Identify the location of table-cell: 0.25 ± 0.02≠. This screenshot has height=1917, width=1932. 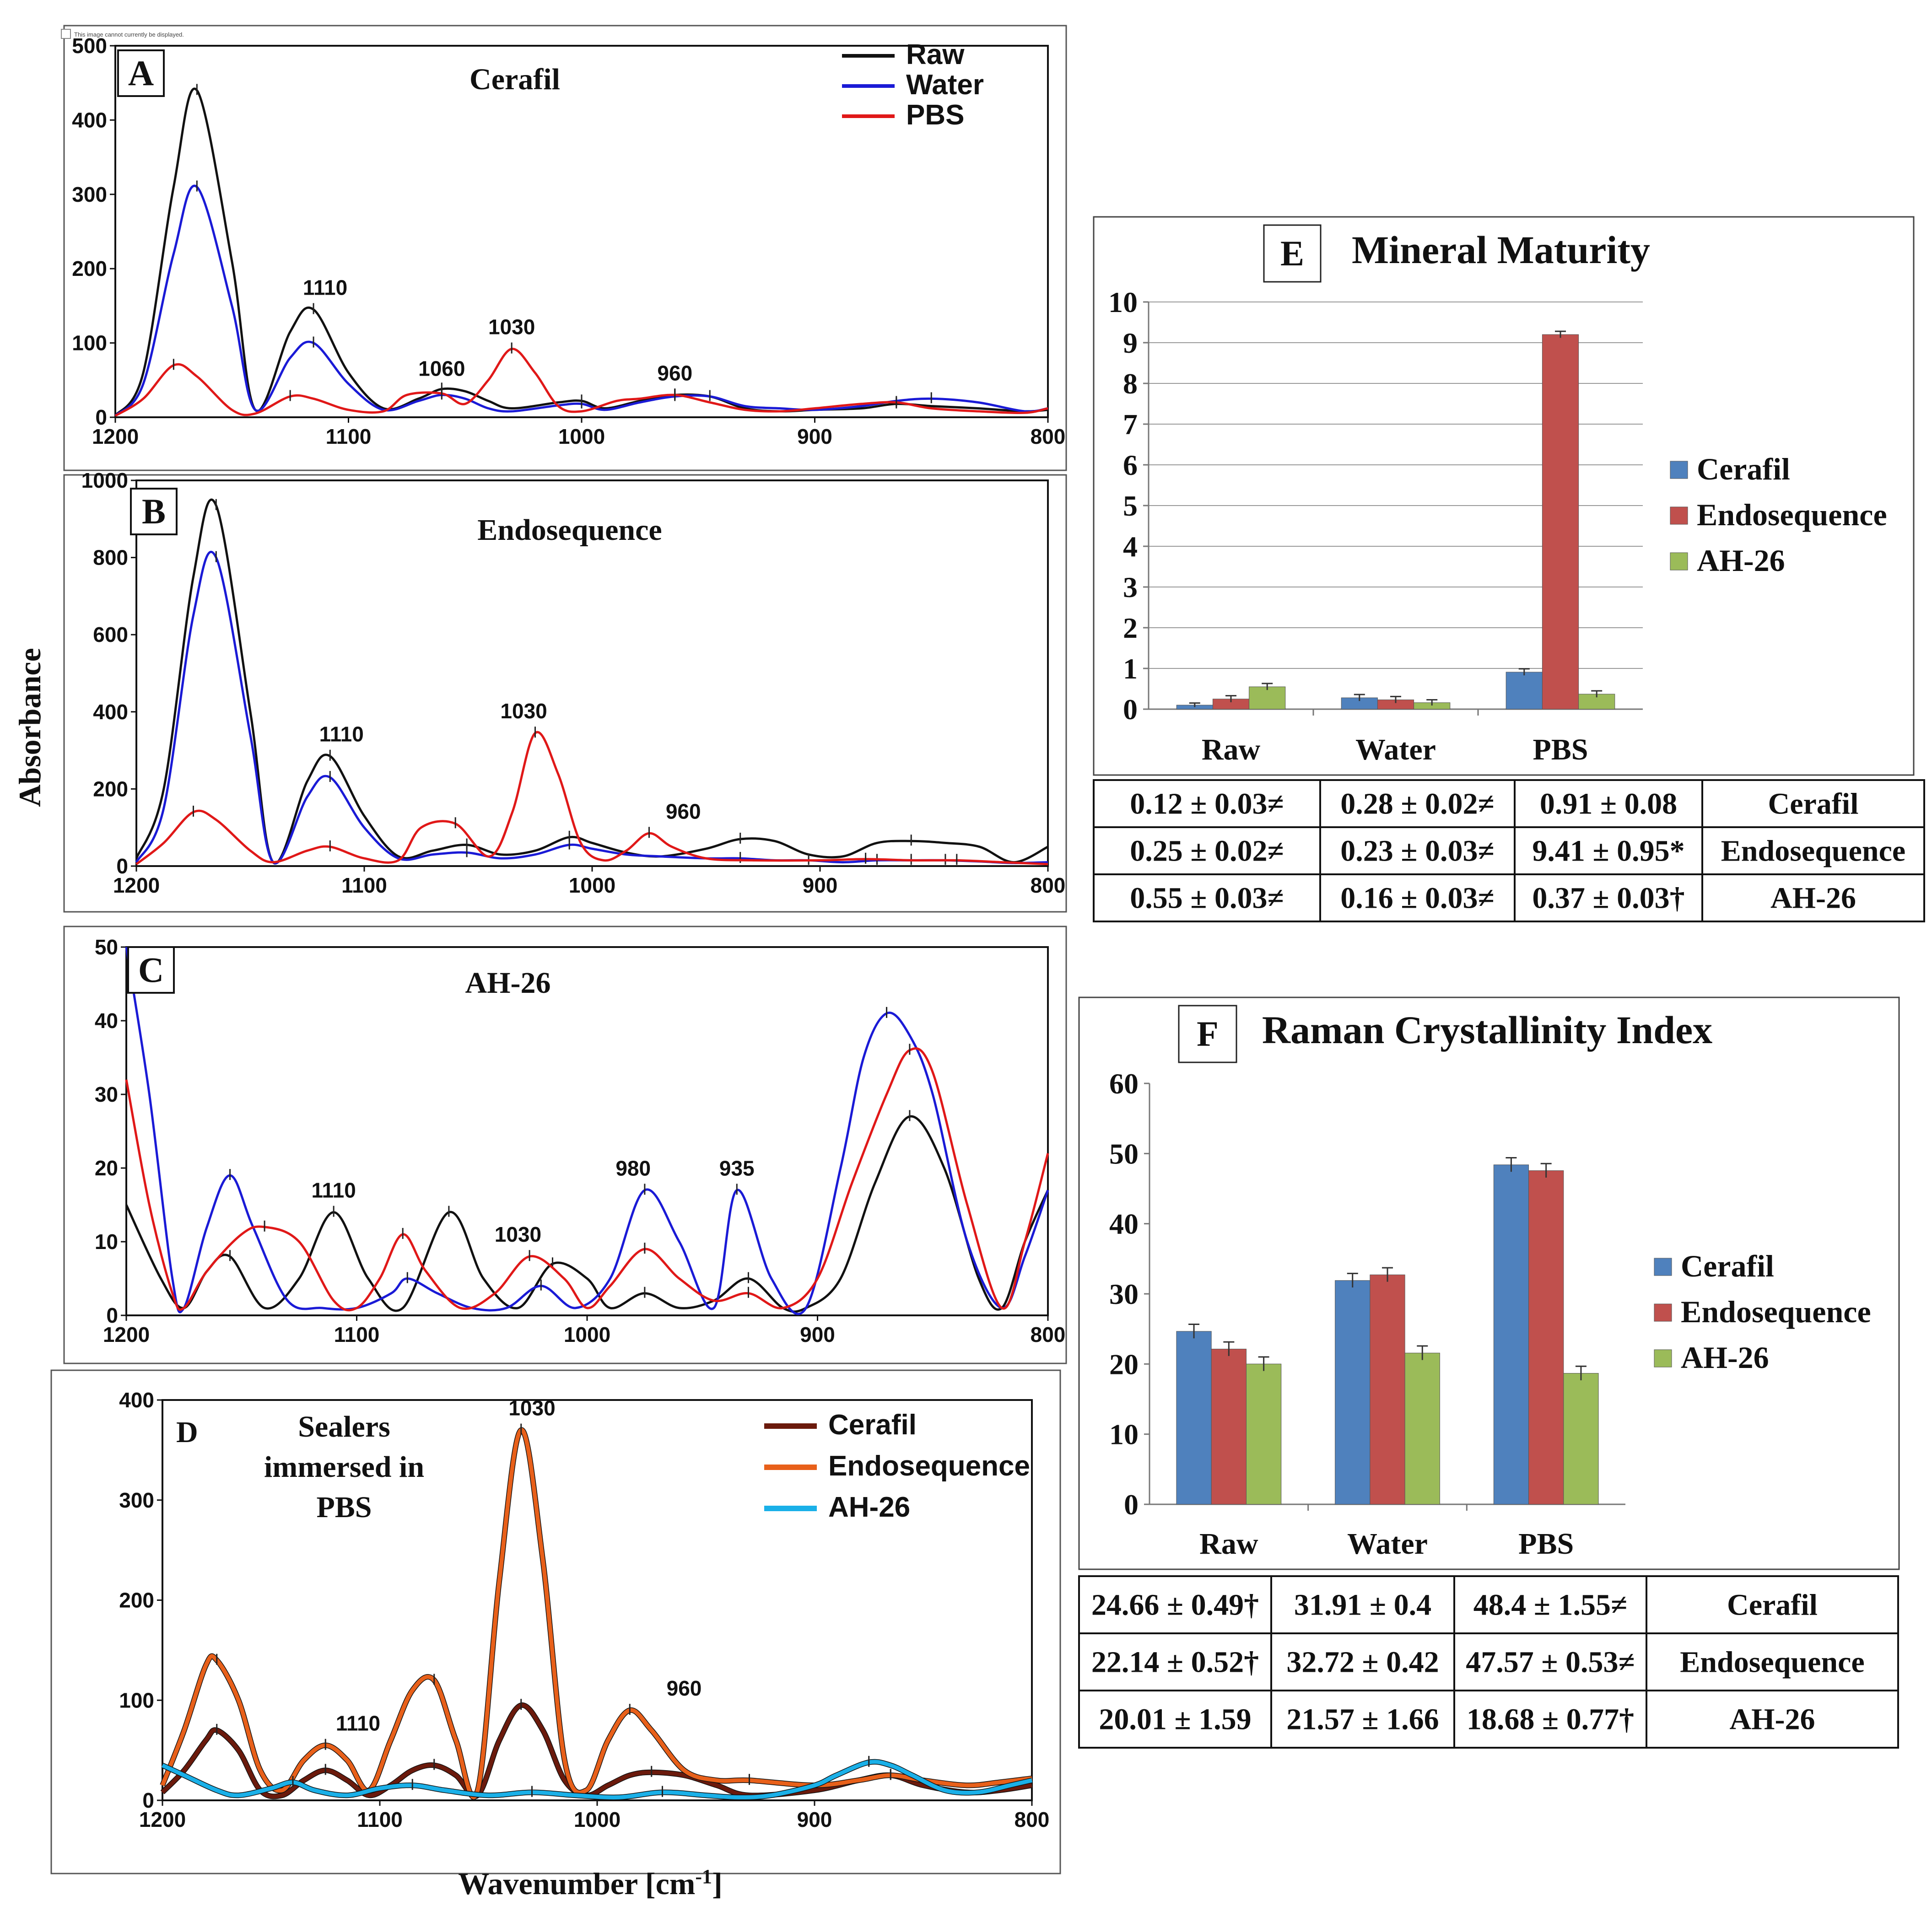
(1207, 851).